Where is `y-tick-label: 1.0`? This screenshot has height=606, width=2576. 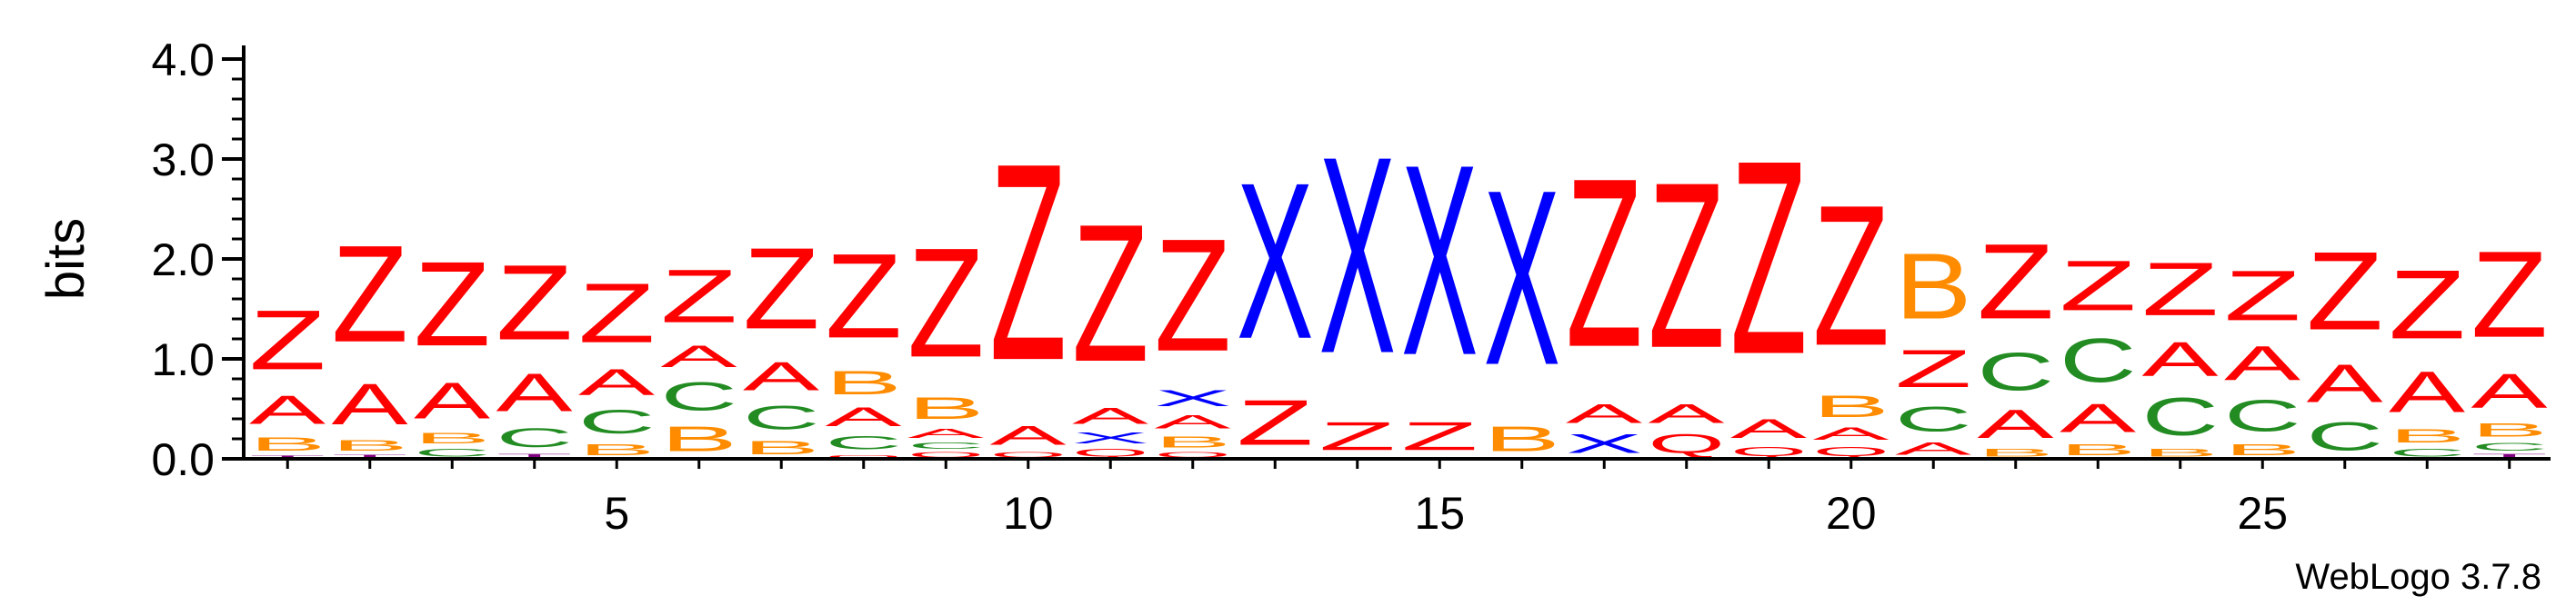
y-tick-label: 1.0 is located at coordinates (183, 359).